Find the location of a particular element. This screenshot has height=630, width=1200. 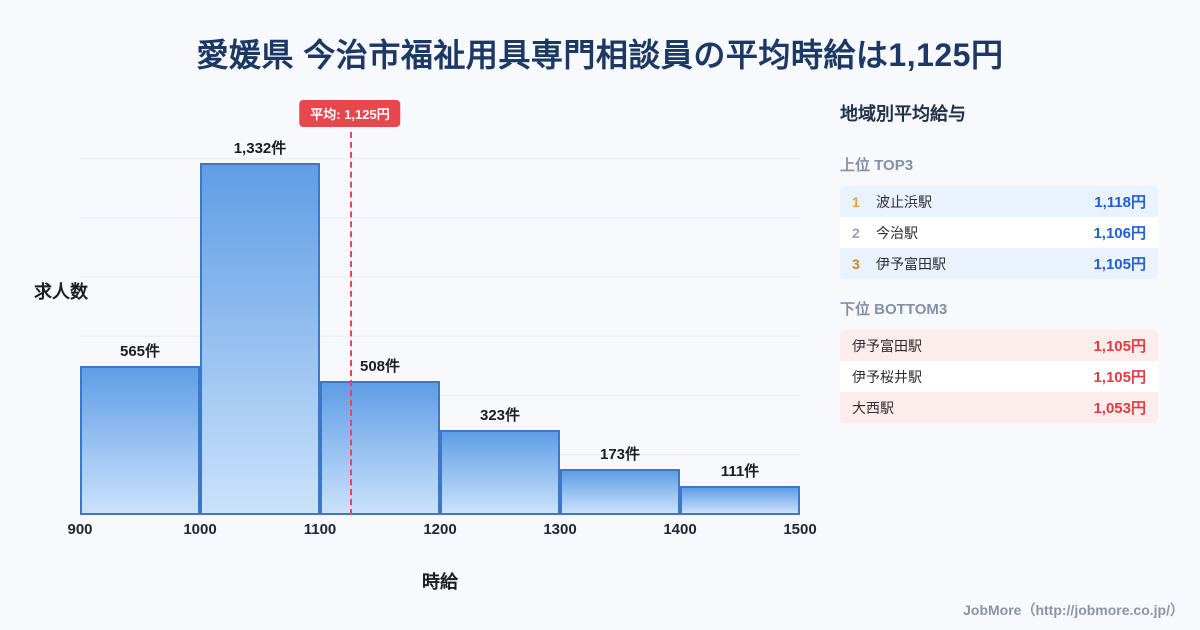

x-tick-label: 1200 is located at coordinates (440, 529).